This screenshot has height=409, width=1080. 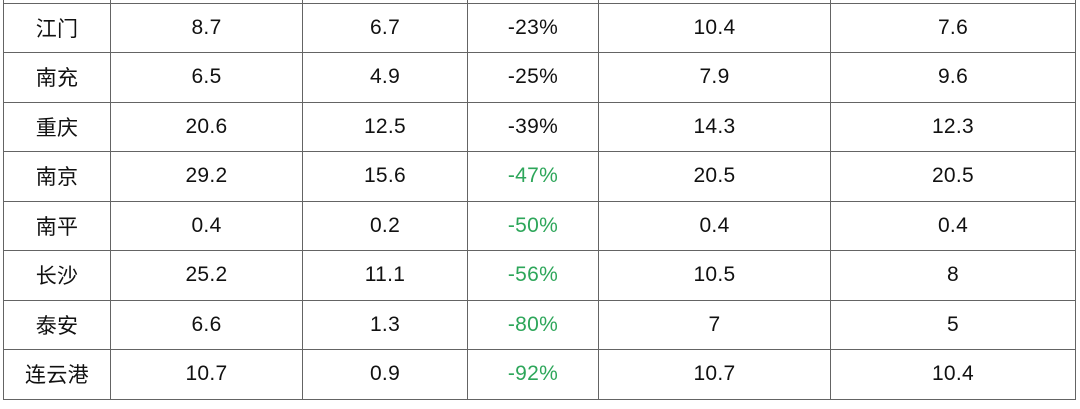 I want to click on table-row: 重庆 20.6 12.5 -39% 14.3 12.3, so click(x=539, y=126).